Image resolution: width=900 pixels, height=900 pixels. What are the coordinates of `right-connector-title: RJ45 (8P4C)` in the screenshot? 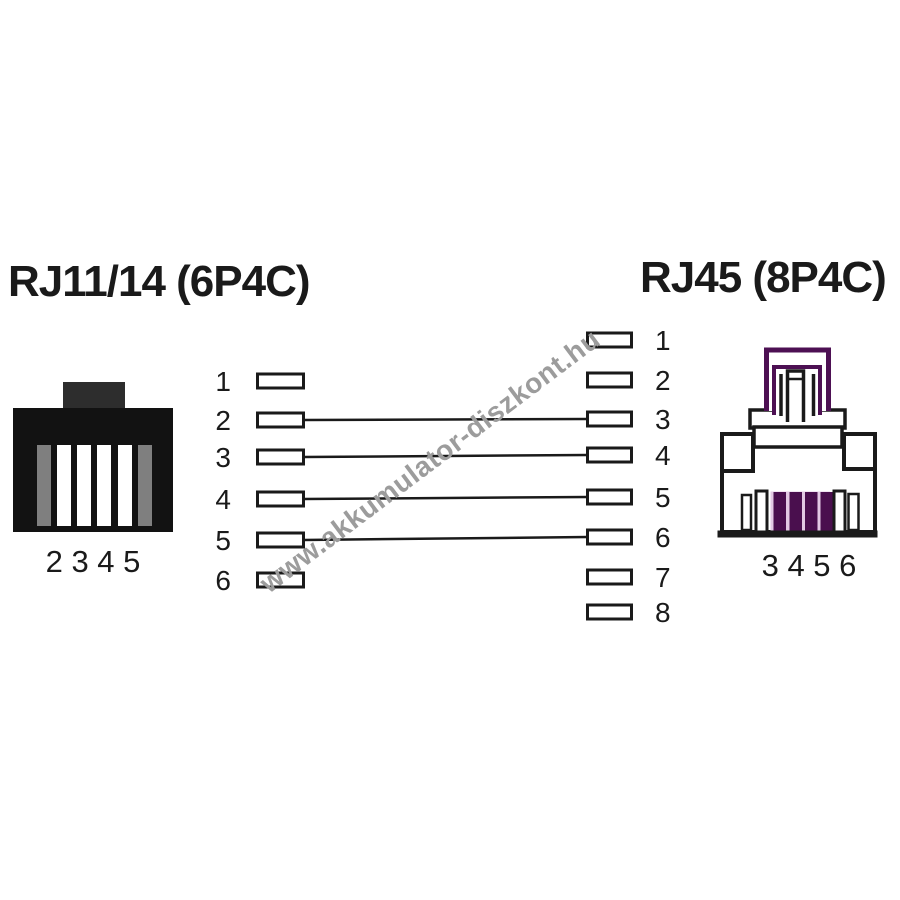 It's located at (763, 277).